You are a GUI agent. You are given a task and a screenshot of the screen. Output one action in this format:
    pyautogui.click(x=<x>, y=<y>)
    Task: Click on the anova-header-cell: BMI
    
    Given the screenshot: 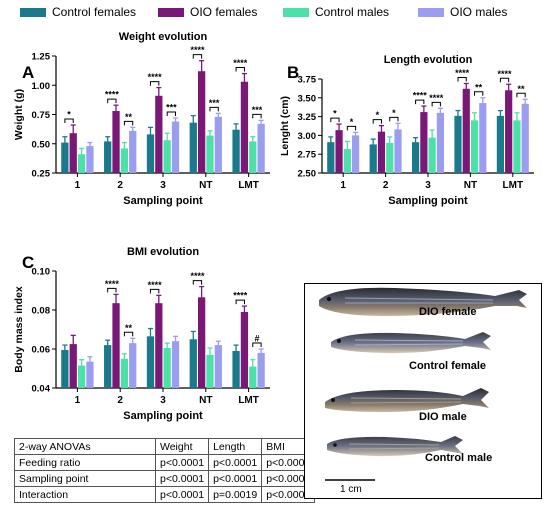 What is the action you would take?
    pyautogui.click(x=288, y=446)
    